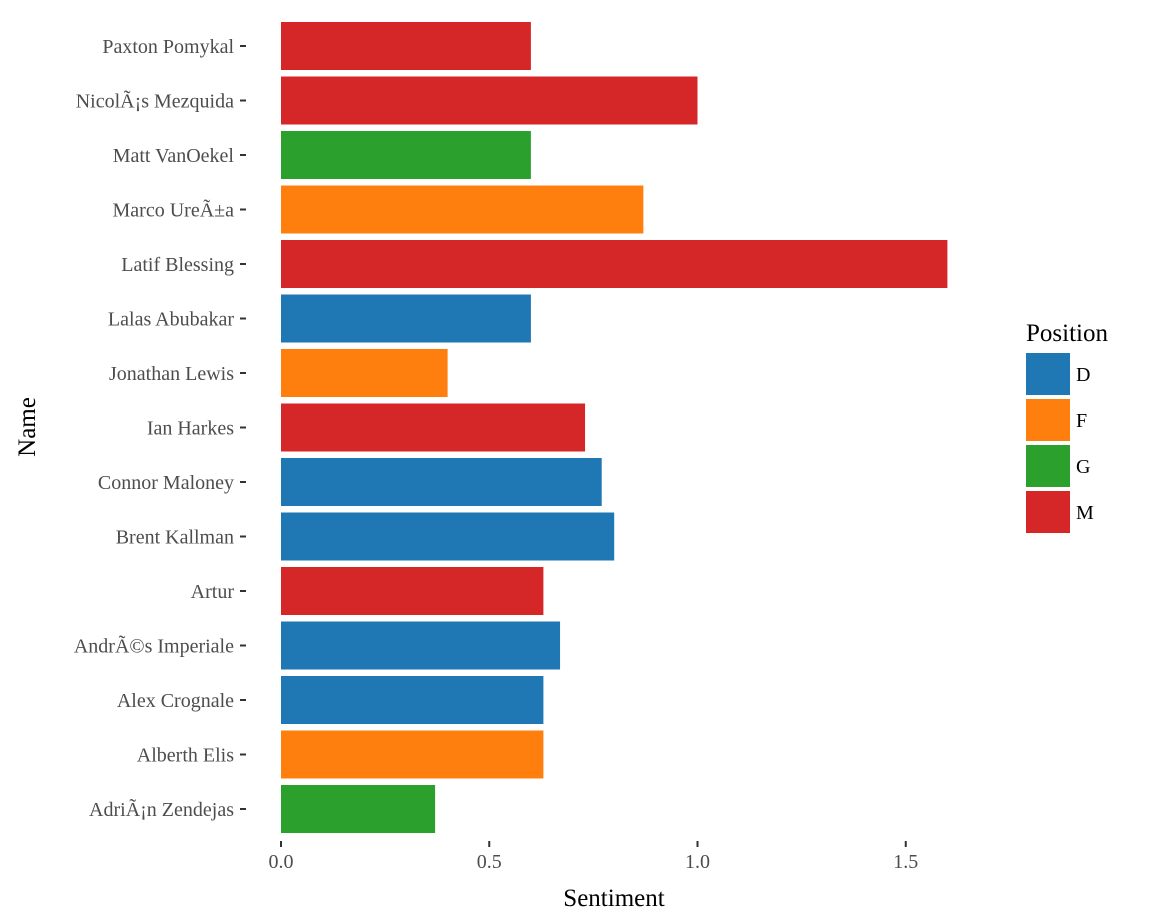 The height and width of the screenshot is (921, 1152). What do you see at coordinates (1083, 467) in the screenshot?
I see `legend-label-g: G` at bounding box center [1083, 467].